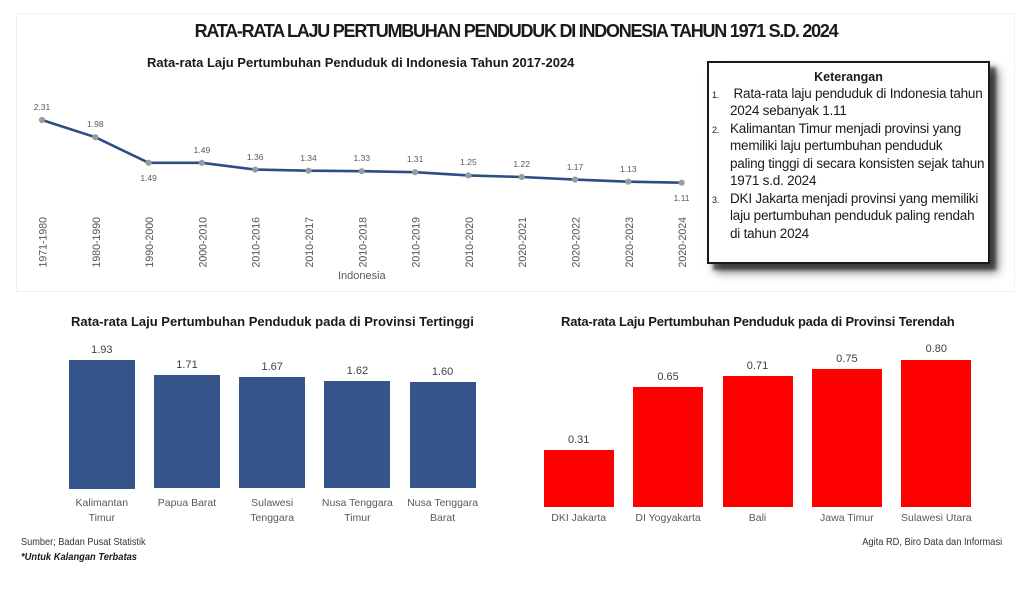 This screenshot has width=1032, height=590. What do you see at coordinates (683, 242) in the screenshot?
I see `svg-text: 2020-2024` at bounding box center [683, 242].